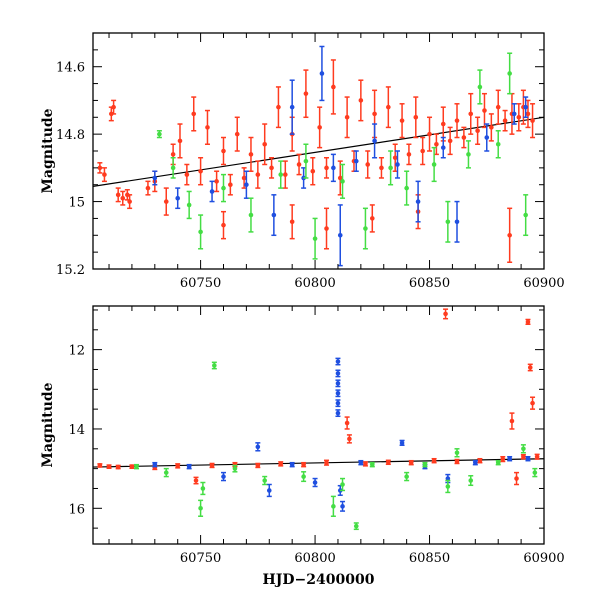 The height and width of the screenshot is (600, 600). I want to click on y-tick-label: 14.6, so click(70, 68).